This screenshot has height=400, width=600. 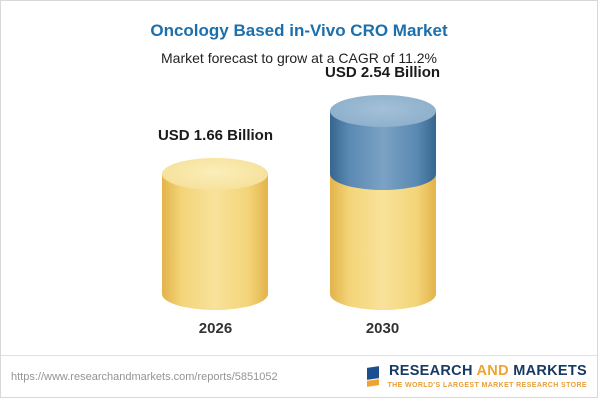 What do you see at coordinates (382, 111) in the screenshot?
I see `cylinder-top-2030` at bounding box center [382, 111].